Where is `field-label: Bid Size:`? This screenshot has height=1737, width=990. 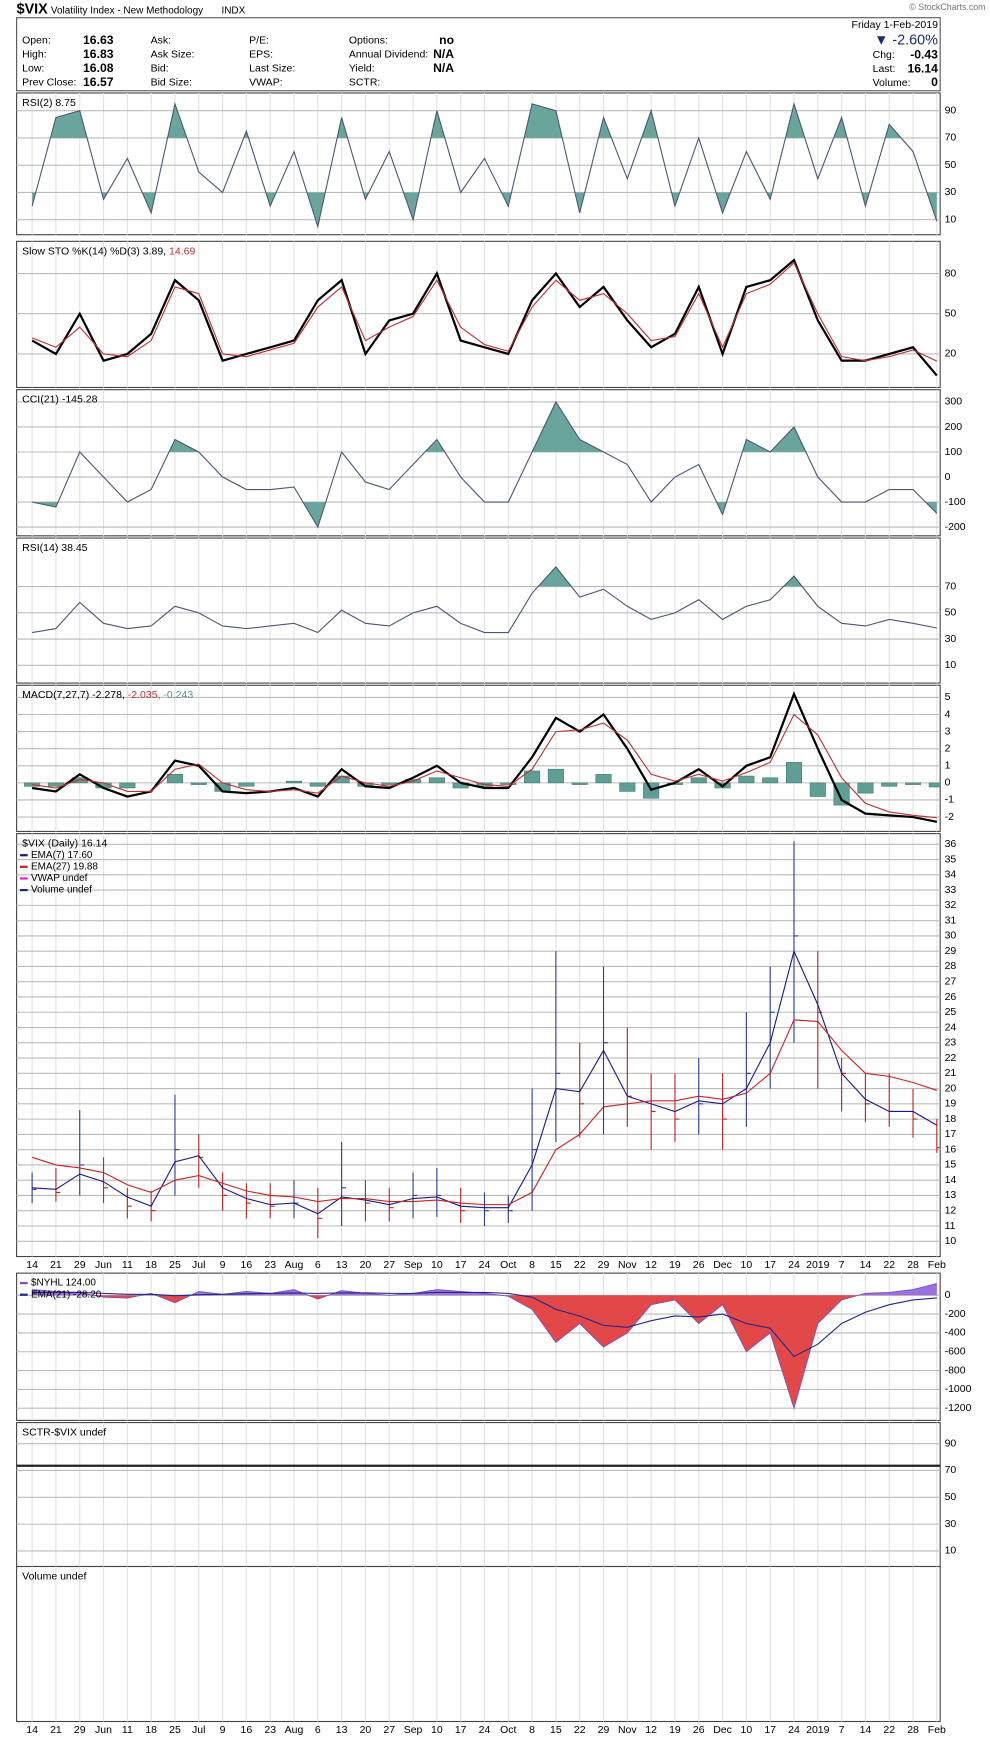
field-label: Bid Size: is located at coordinates (171, 83).